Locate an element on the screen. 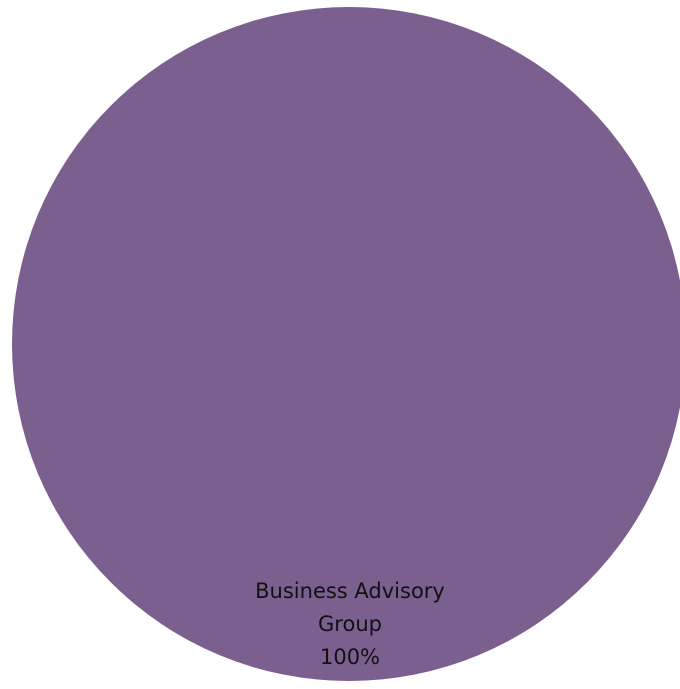 The image size is (680, 689). slice-data-label: Business Advisory Group 100% is located at coordinates (350, 624).